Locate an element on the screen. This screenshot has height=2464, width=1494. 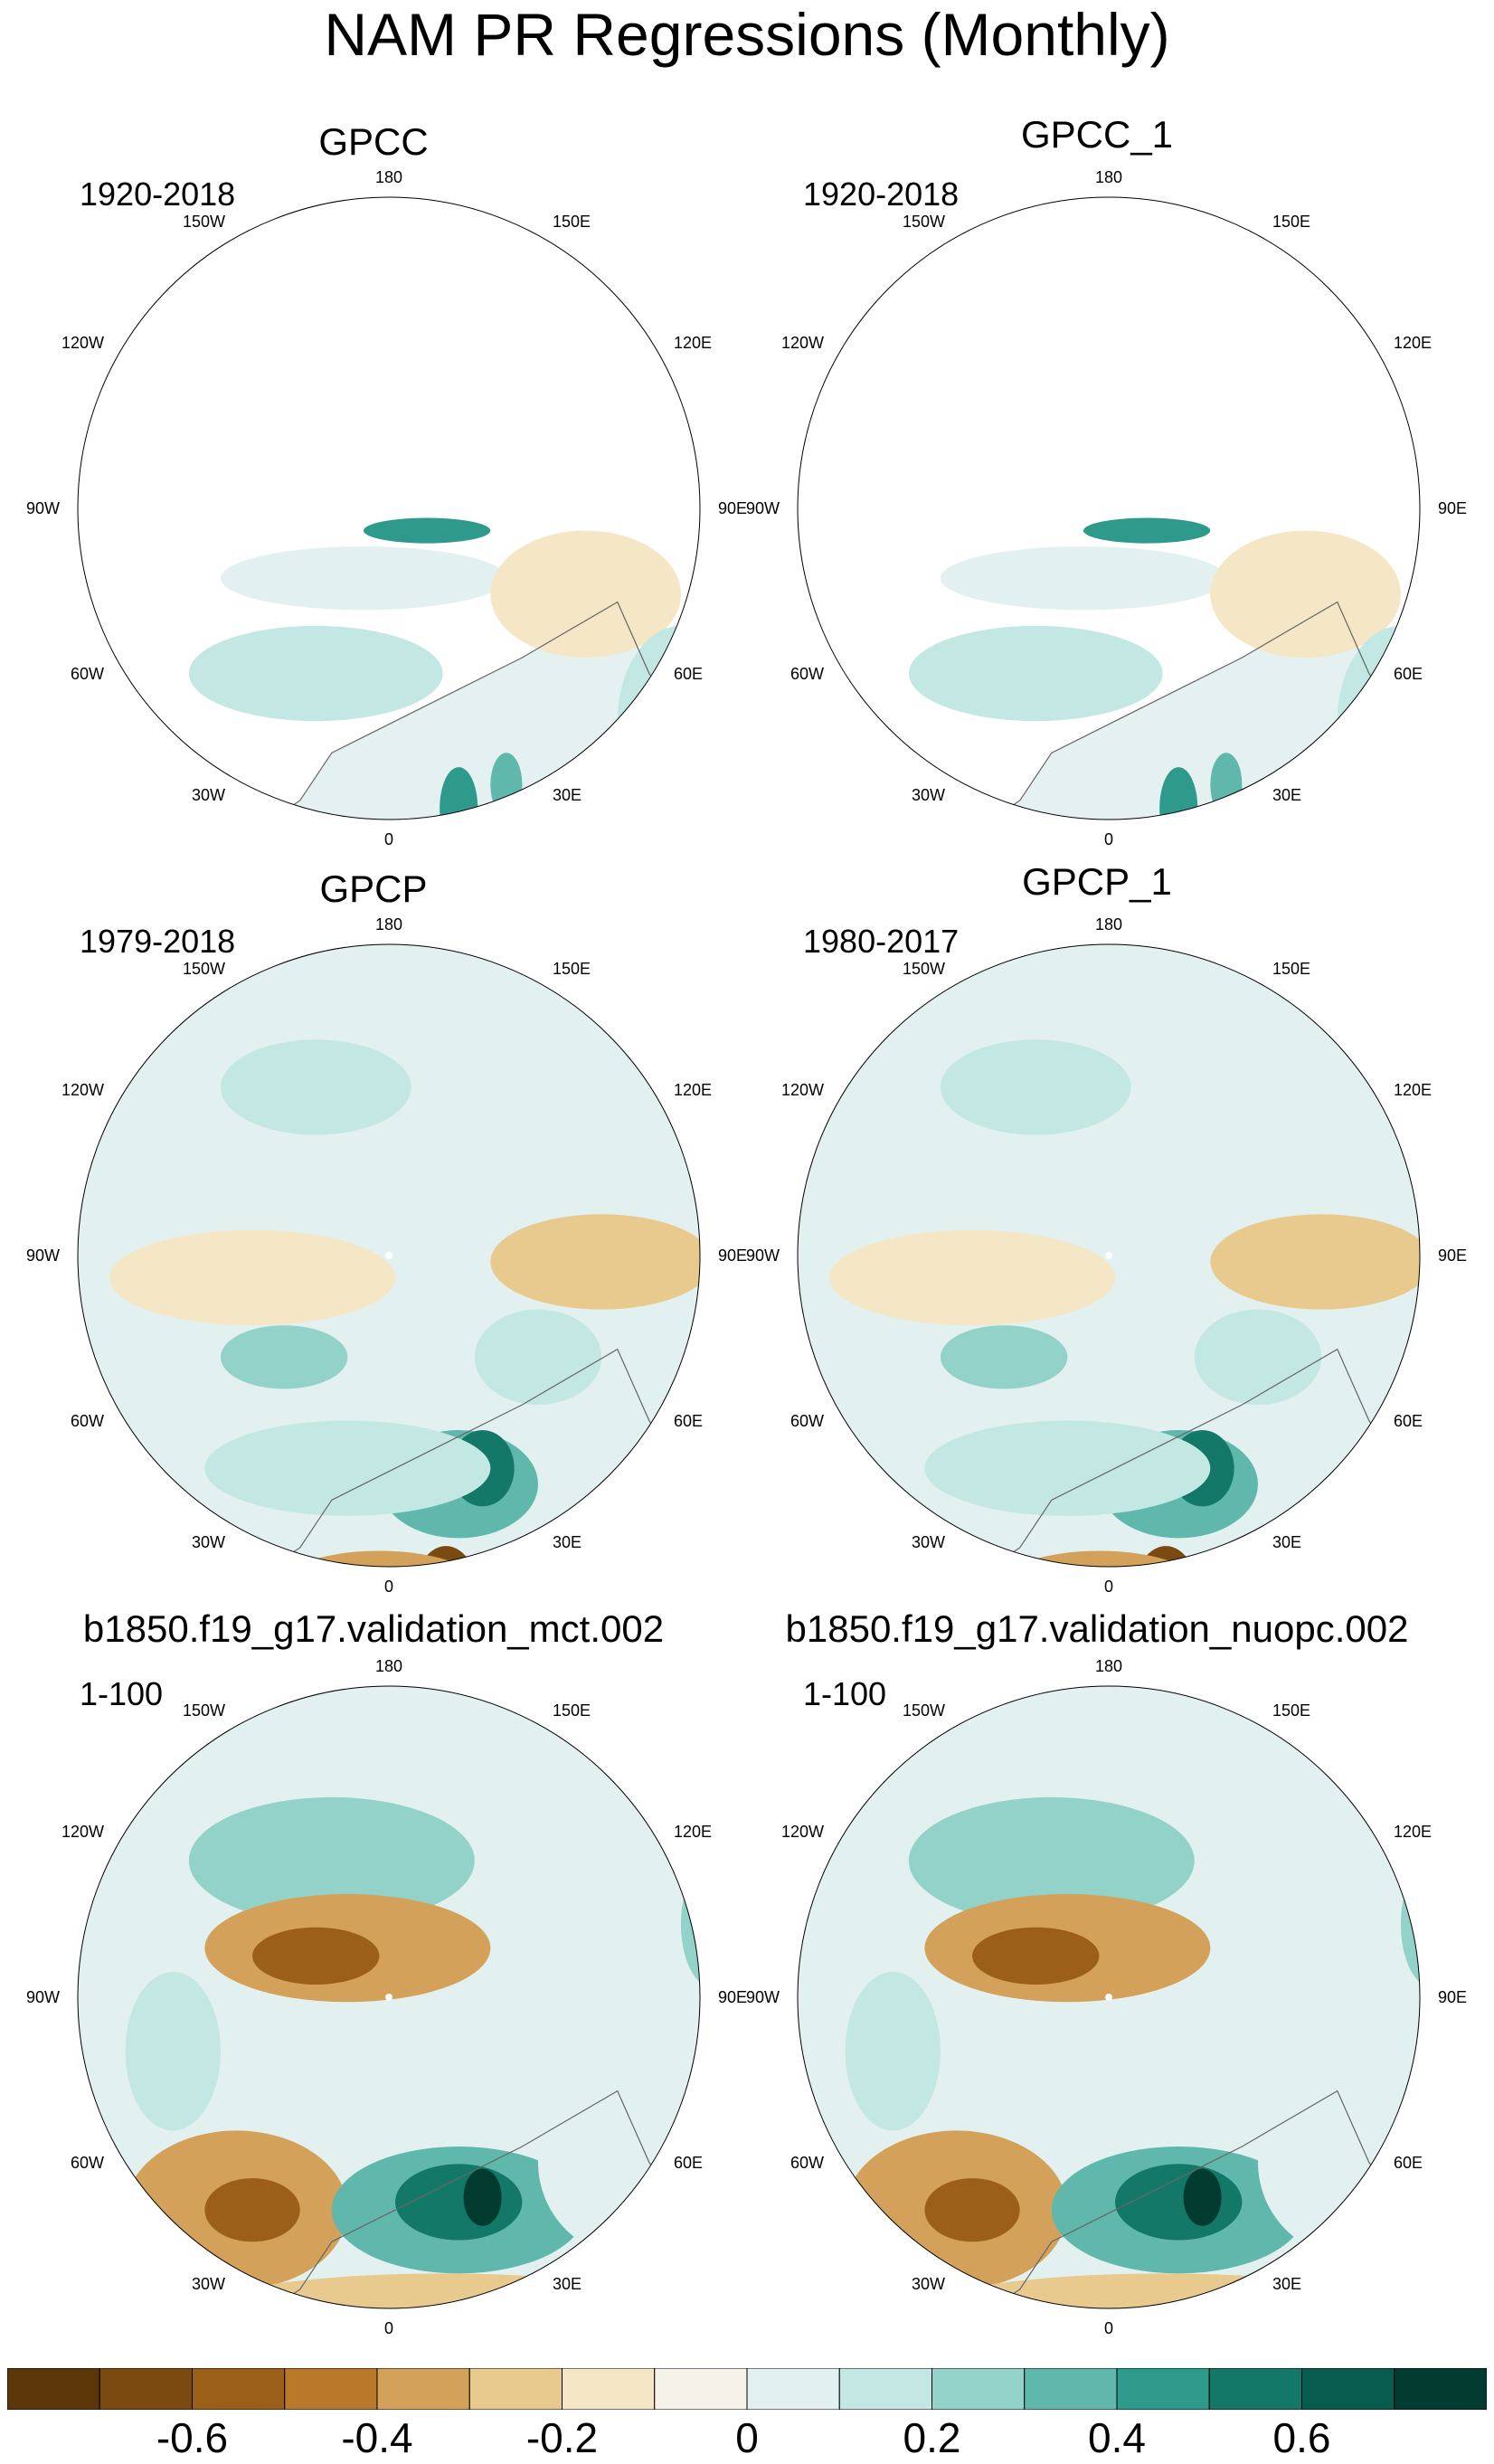
panel-title: b1850.f19_g17.validation_nuopc.002 is located at coordinates (1097, 1629).